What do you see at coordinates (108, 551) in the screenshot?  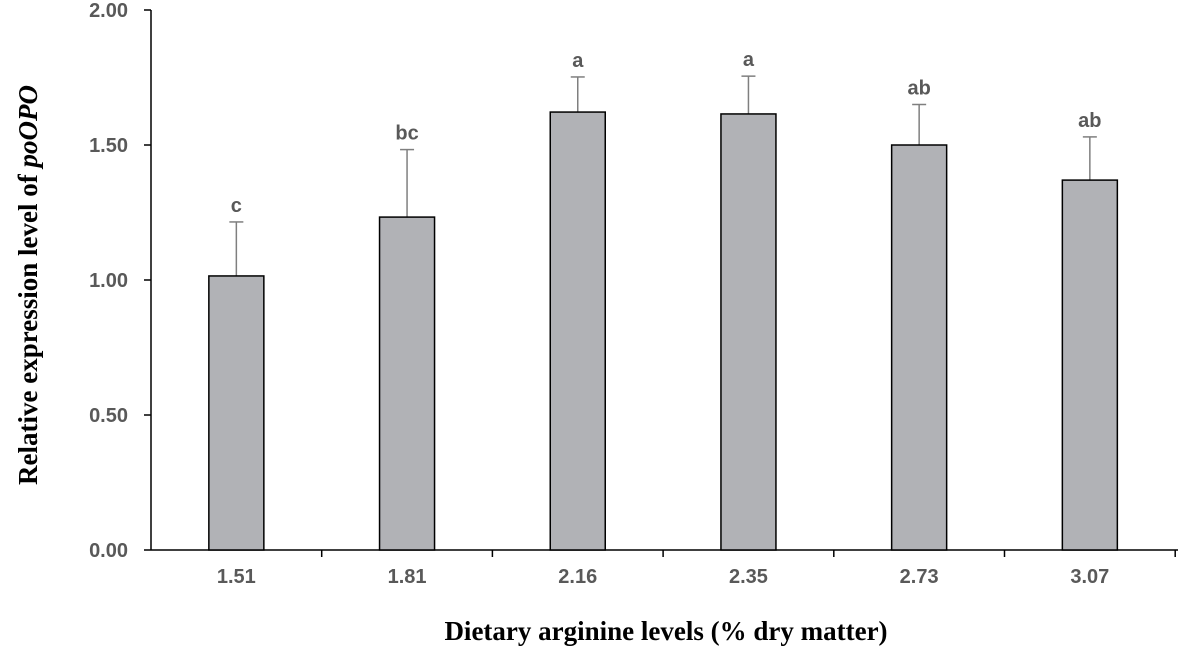 I see `y-tick-label: 0.00` at bounding box center [108, 551].